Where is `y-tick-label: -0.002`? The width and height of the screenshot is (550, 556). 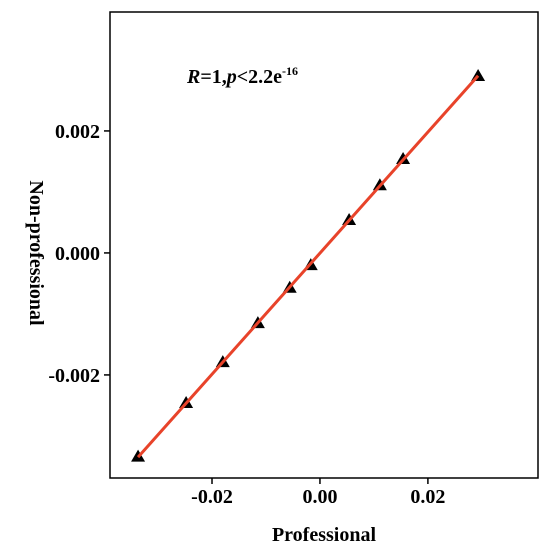
y-tick-label: -0.002 is located at coordinates (74, 376).